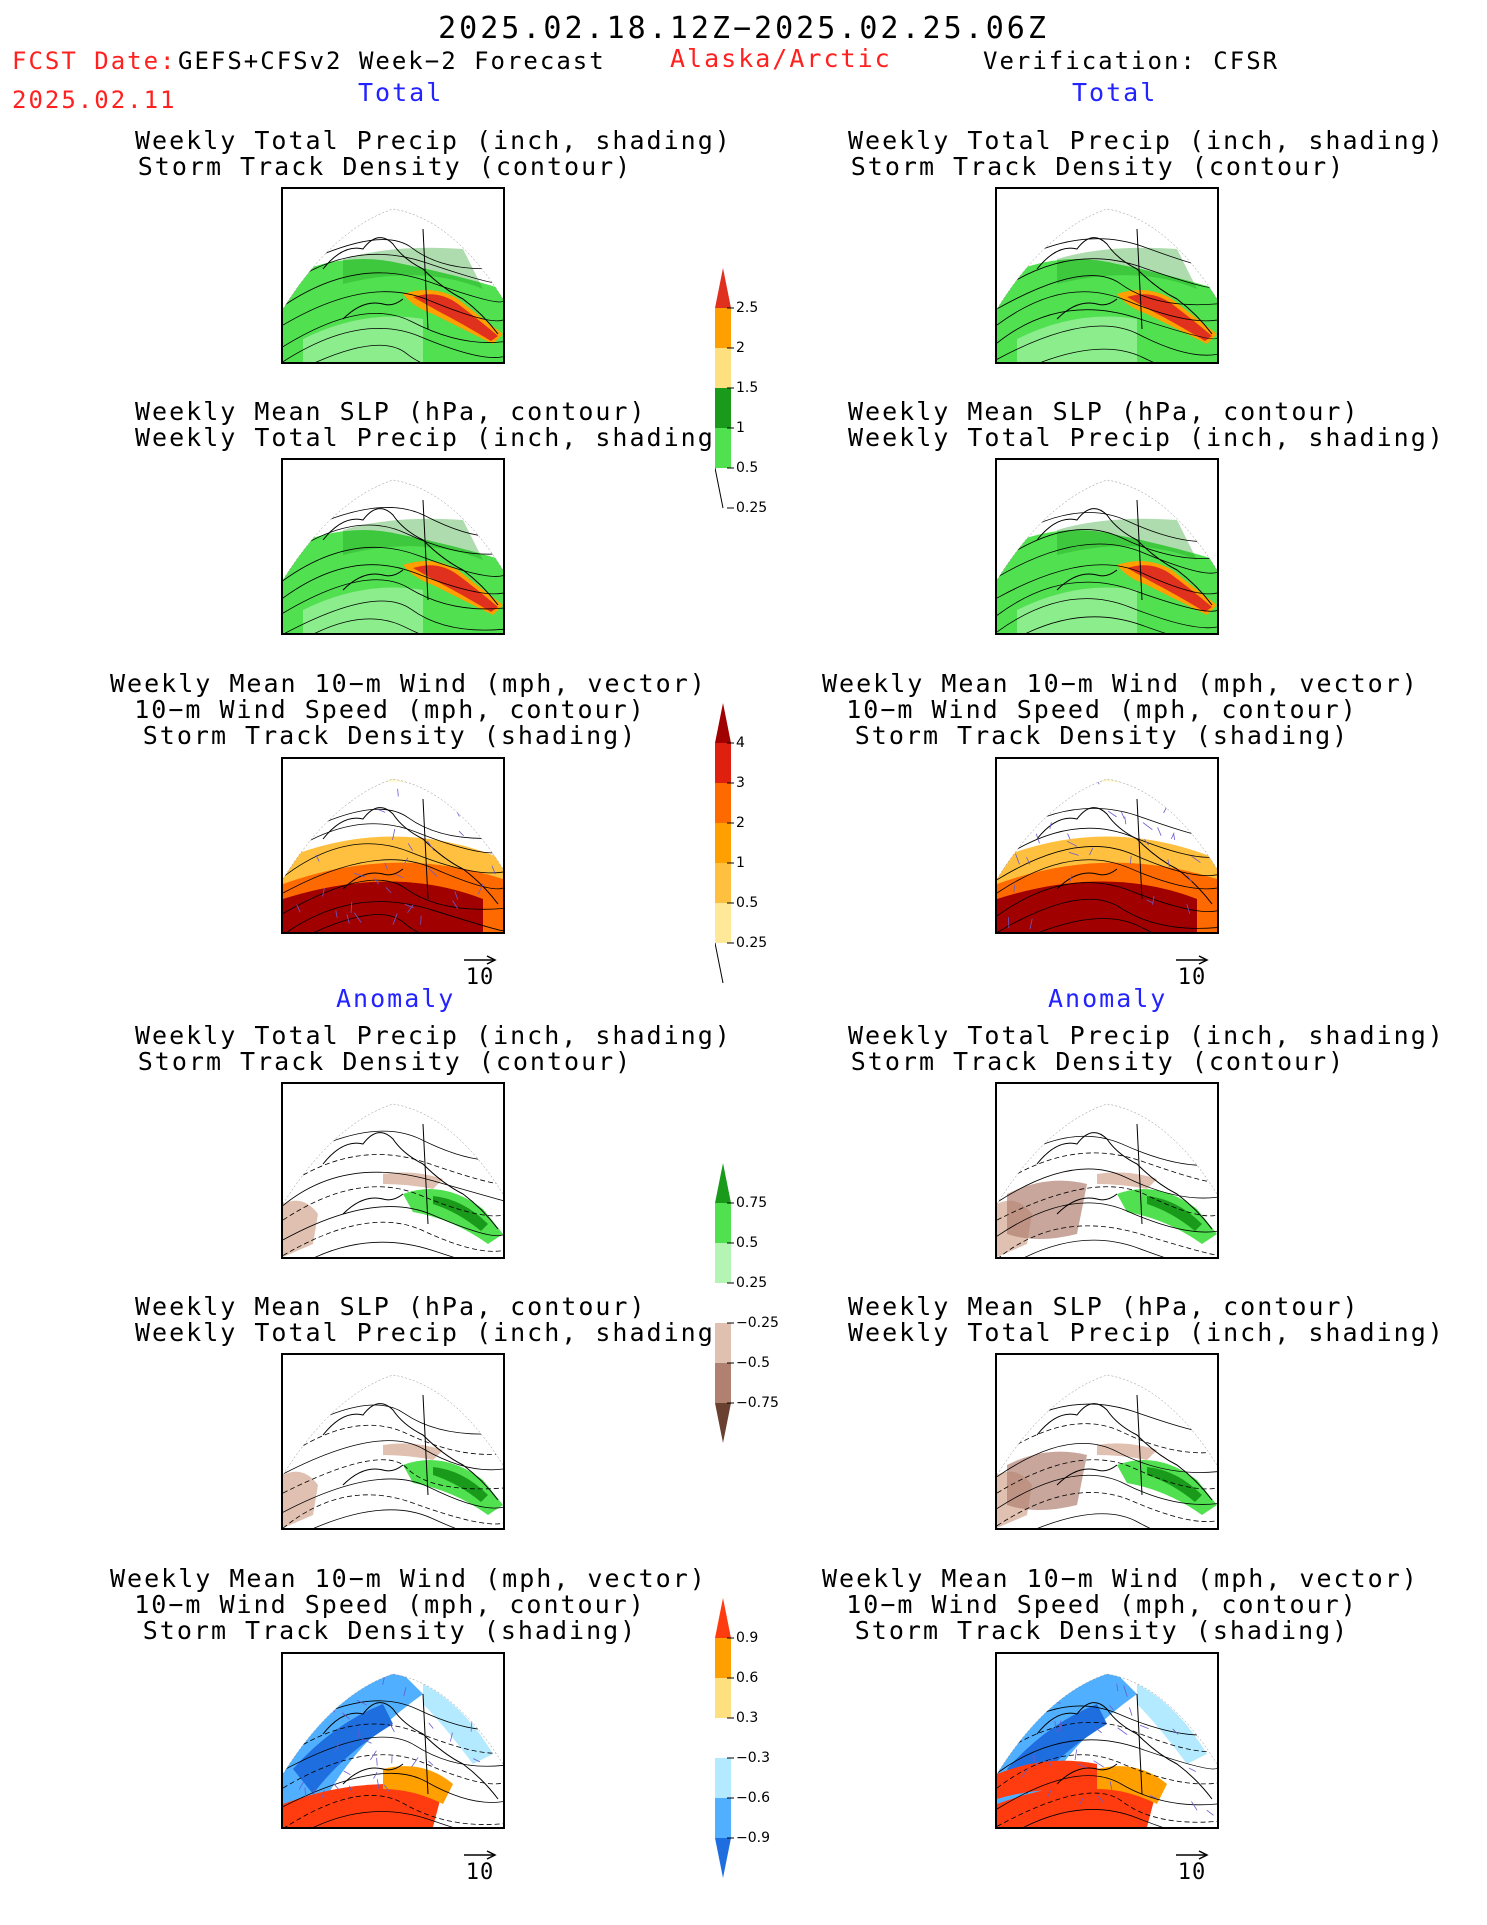 The image size is (1487, 1925). I want to click on colorbar-tick-label: 0.9, so click(747, 1638).